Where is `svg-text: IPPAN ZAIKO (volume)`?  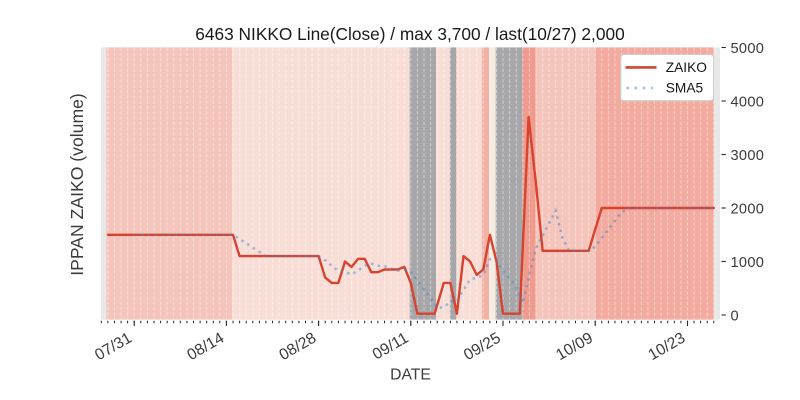
svg-text: IPPAN ZAIKO (volume) is located at coordinates (77, 184).